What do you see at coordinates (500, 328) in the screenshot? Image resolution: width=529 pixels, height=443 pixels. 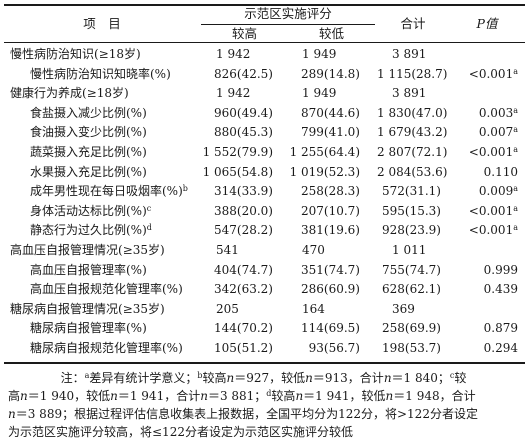 I see `cell-p: 0.879` at bounding box center [500, 328].